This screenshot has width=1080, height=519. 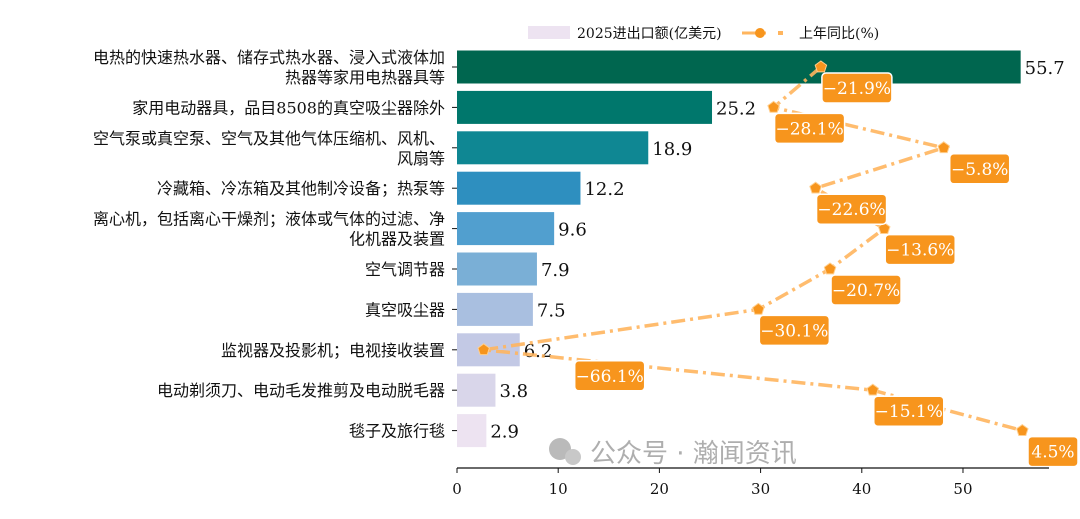 I want to click on yoy-label: −21.9%, so click(x=857, y=89).